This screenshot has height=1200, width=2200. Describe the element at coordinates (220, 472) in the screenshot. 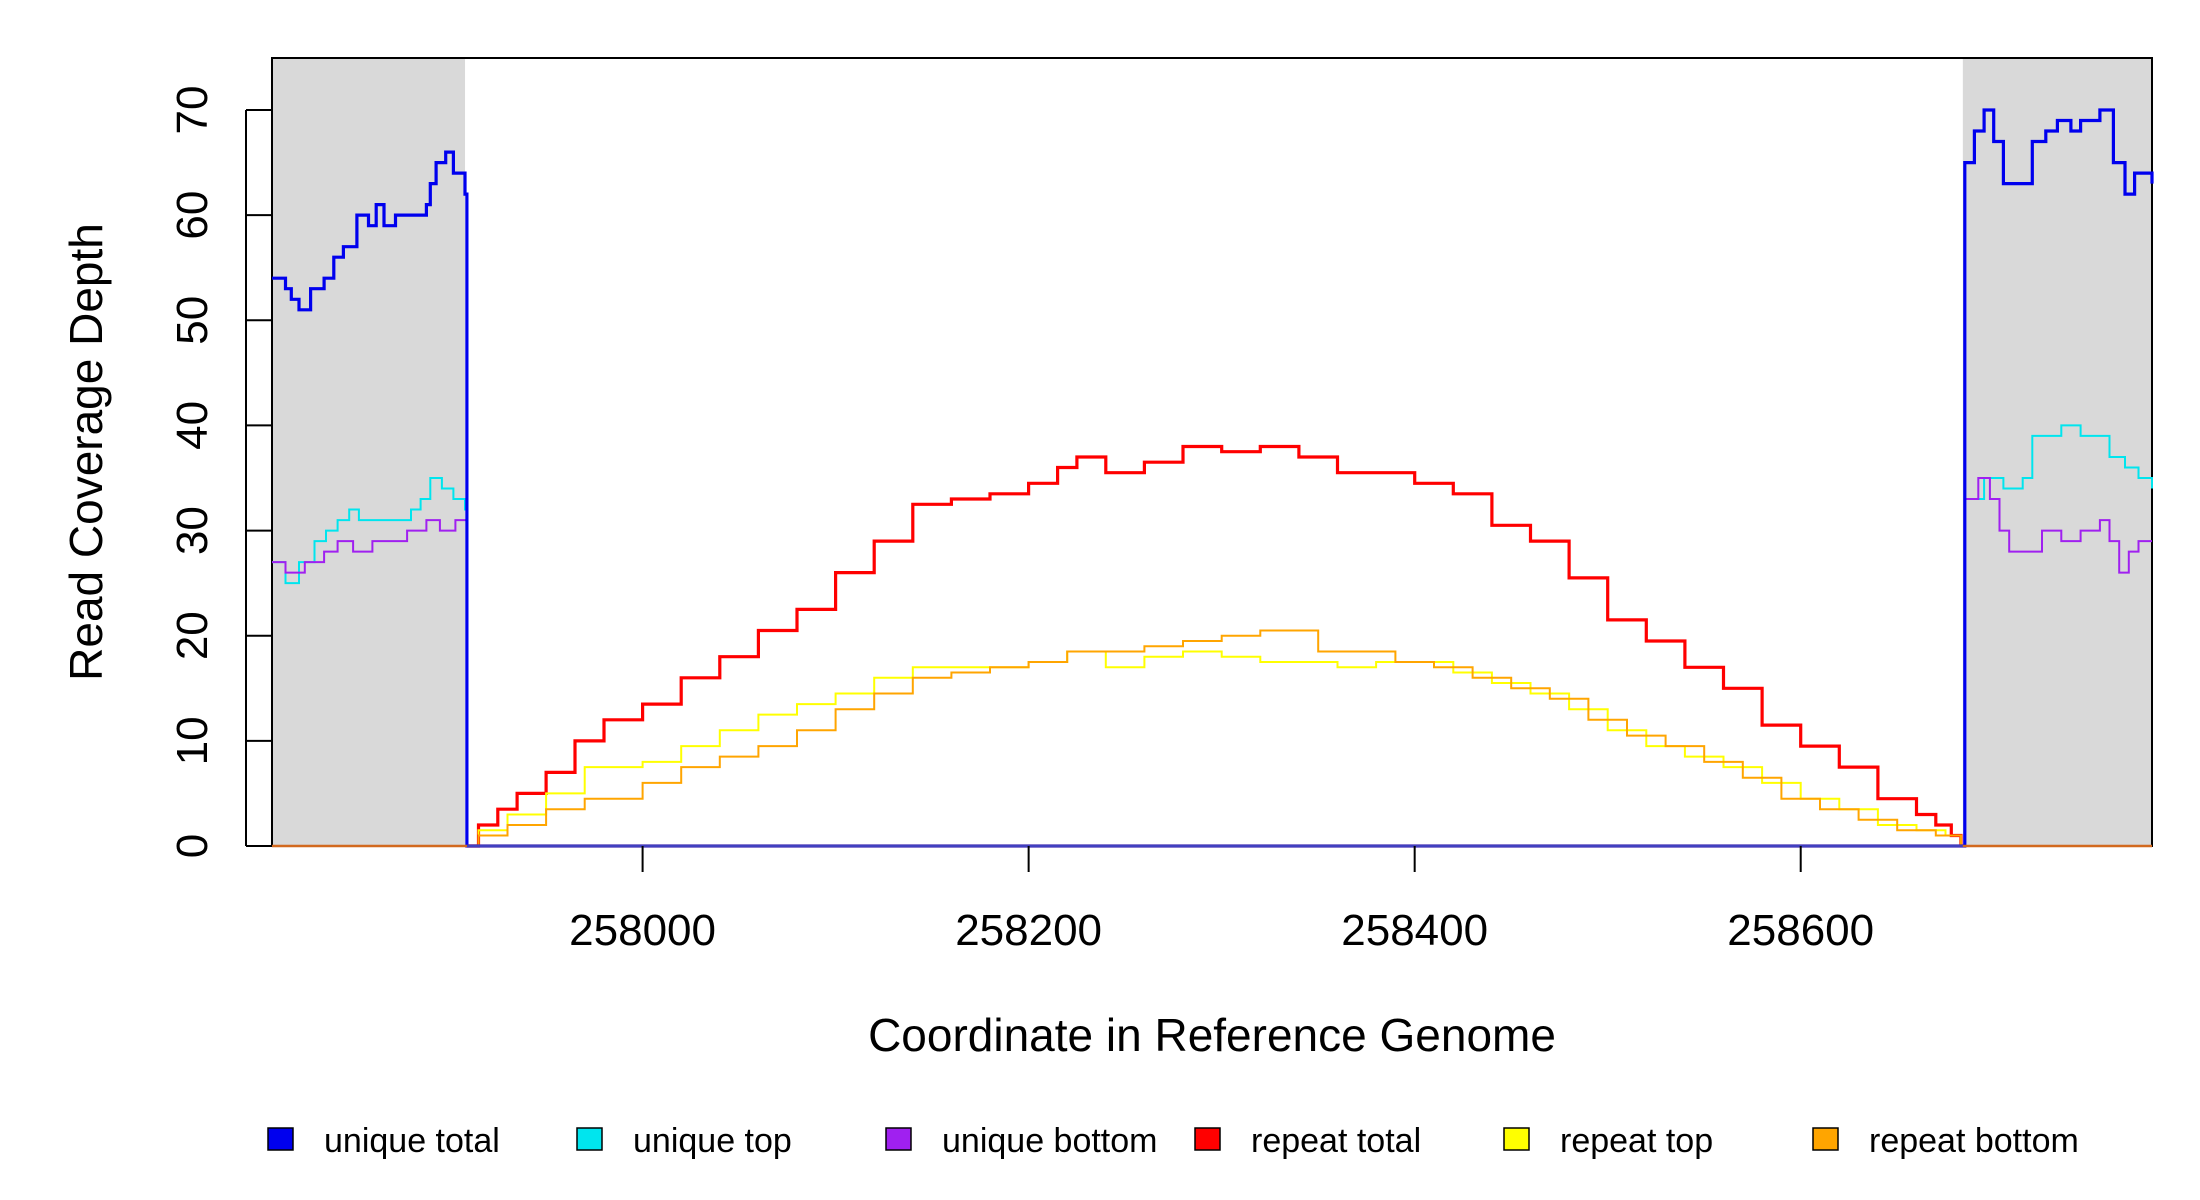

I see `y-axis: 0 10 20 30 40 50 60 70` at that location.